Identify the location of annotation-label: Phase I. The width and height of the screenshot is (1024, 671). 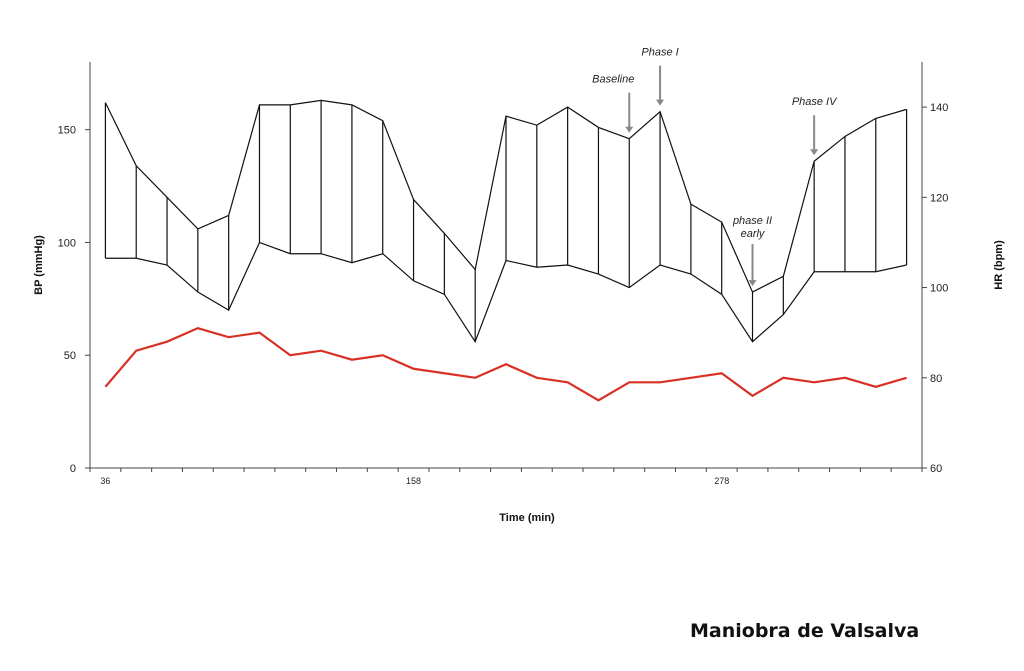
(659, 53).